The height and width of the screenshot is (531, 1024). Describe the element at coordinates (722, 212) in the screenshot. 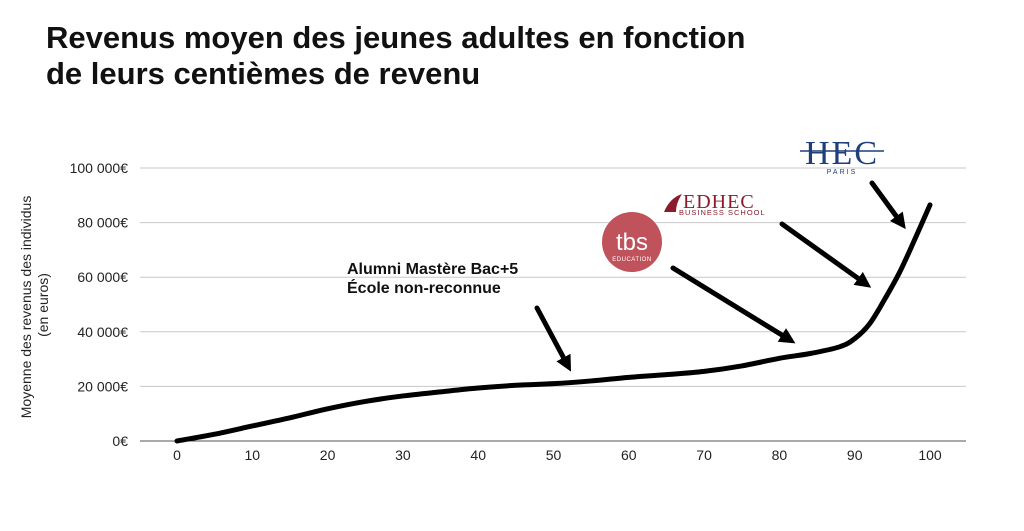

I see `edhec-logo-subtext: BUSINESS SCHOOL` at that location.